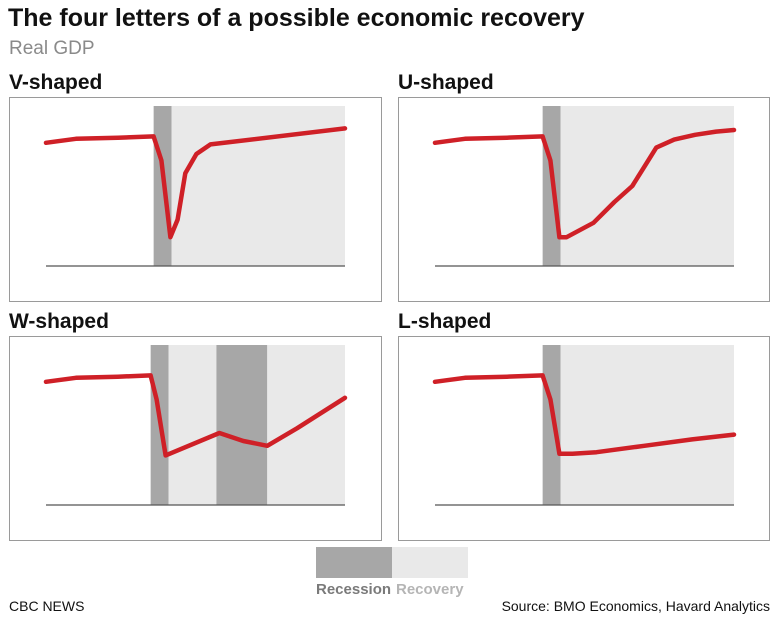 The width and height of the screenshot is (780, 623). I want to click on v-shaped-gdp-line, so click(195, 183).